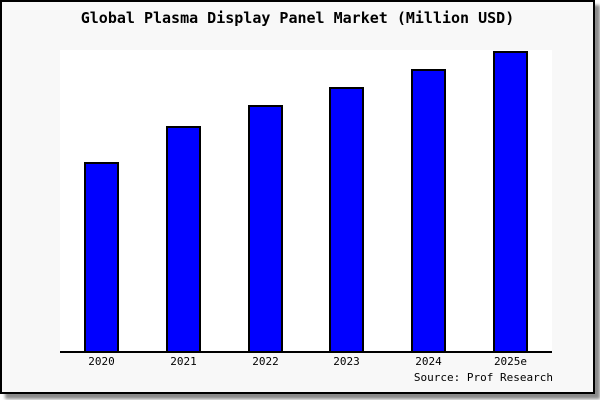 Image resolution: width=600 pixels, height=400 pixels. I want to click on bar-2023, so click(346, 219).